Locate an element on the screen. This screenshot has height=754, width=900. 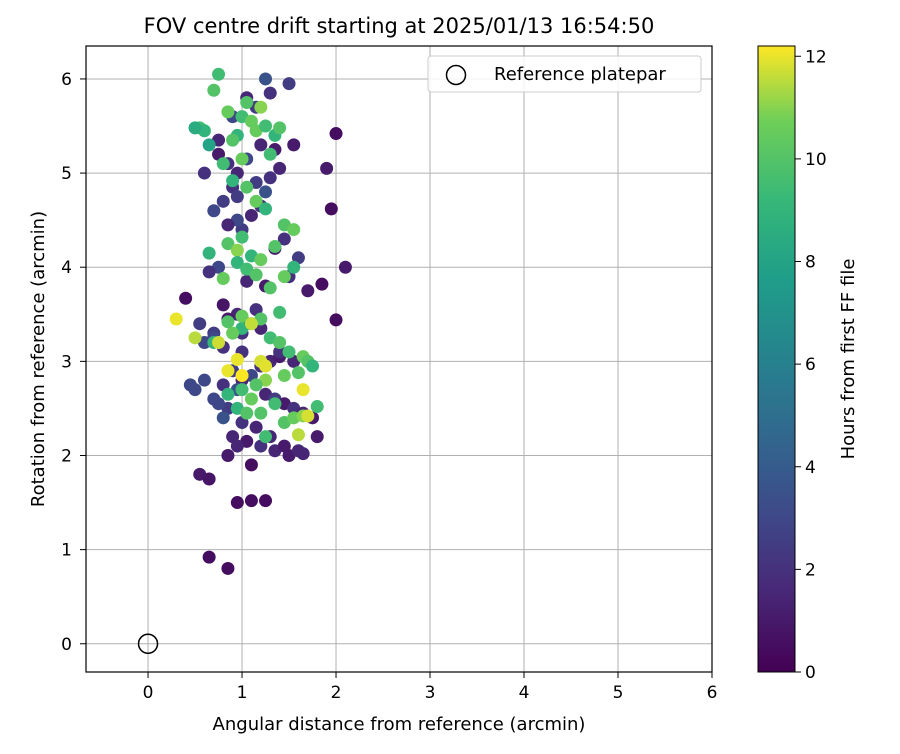
legend-marker-icon is located at coordinates (456, 75).